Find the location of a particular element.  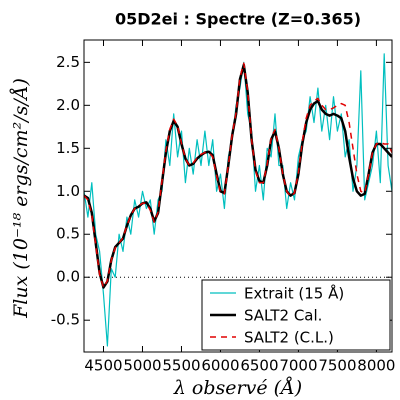

x-tick-label: 6500 is located at coordinates (259, 366).